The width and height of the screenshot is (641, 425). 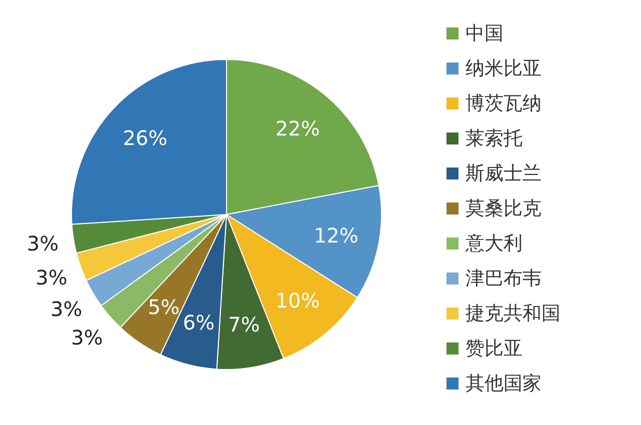 What do you see at coordinates (198, 322) in the screenshot?
I see `data-label: 6%` at bounding box center [198, 322].